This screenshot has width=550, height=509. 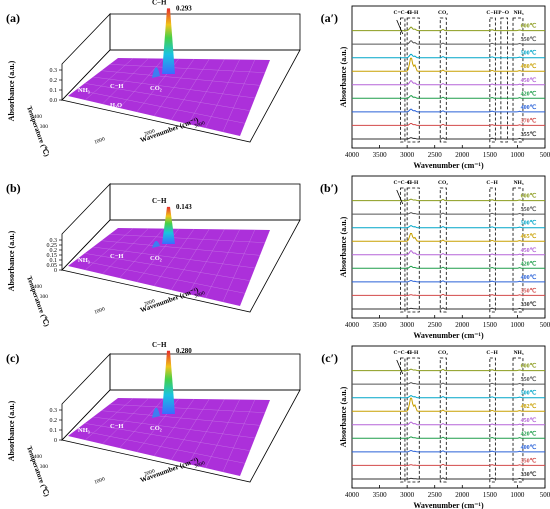 I want to click on series-label: 400℃, so click(x=529, y=107).